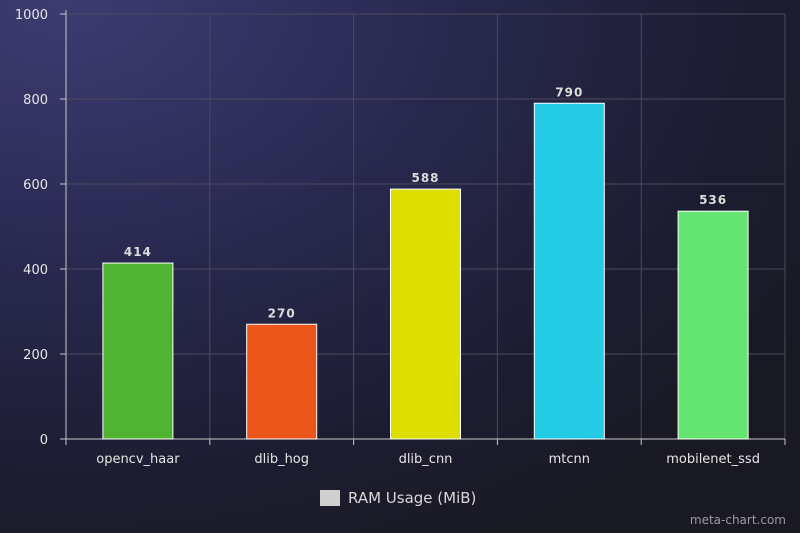 Image resolution: width=800 pixels, height=533 pixels. What do you see at coordinates (281, 459) in the screenshot?
I see `x-tick-label: dlib_hog` at bounding box center [281, 459].